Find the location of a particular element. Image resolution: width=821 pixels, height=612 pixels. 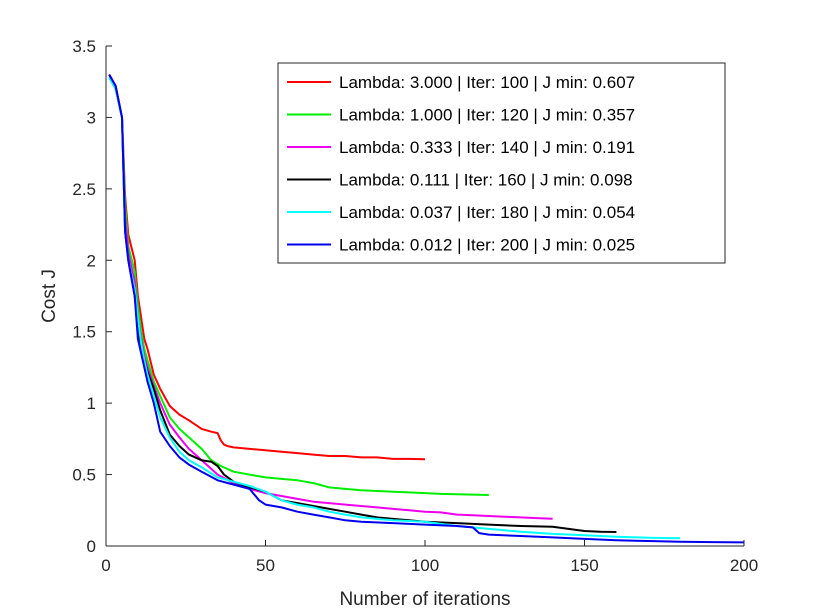

legend-label-5: Lambda: 0.012 | Iter: 200 | J min: 0.025 is located at coordinates (487, 245).